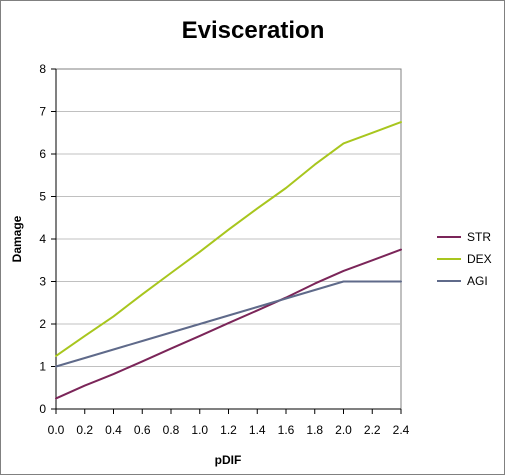  What do you see at coordinates (343, 430) in the screenshot?
I see `x-tick-label: 2.0` at bounding box center [343, 430].